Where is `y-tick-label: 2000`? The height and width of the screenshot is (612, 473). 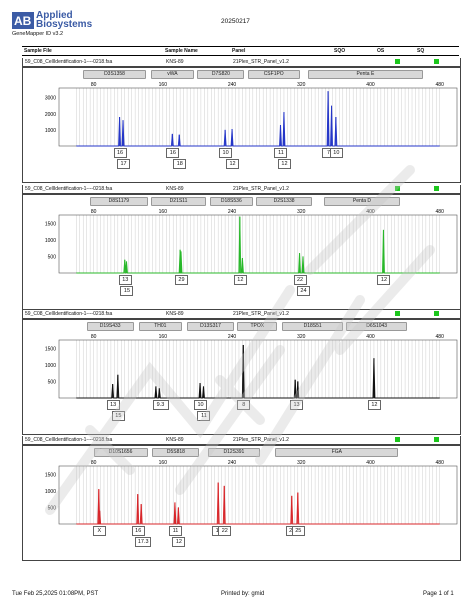 y-tick-label: 2000 is located at coordinates (50, 115).